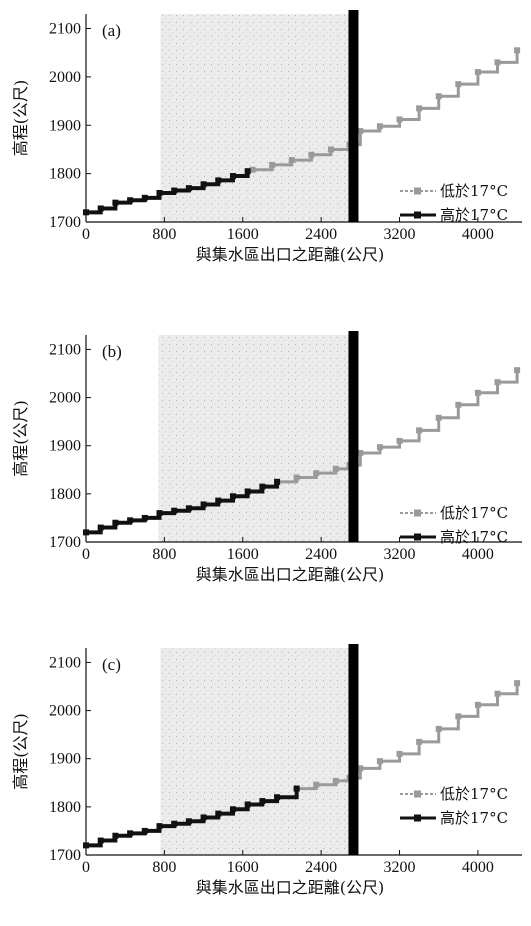 The width and height of the screenshot is (531, 926). What do you see at coordinates (398, 427) in the screenshot?
I see `series-line` at bounding box center [398, 427].